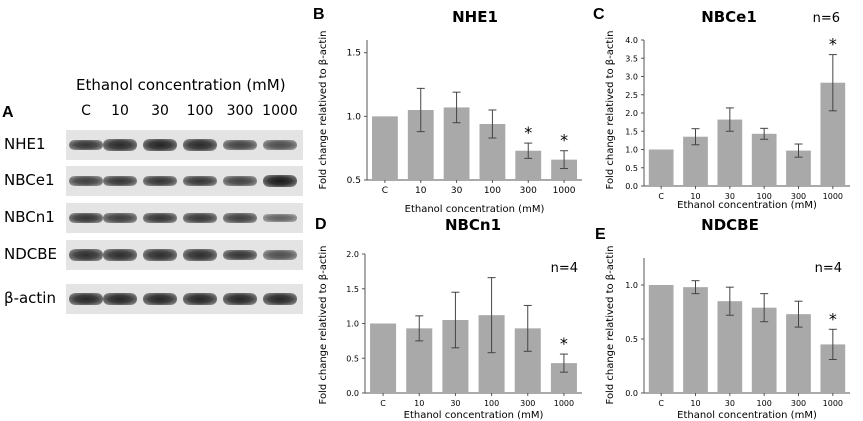  Describe the element at coordinates (600, 234) in the screenshot. I see `panel-letter-e: E` at that location.